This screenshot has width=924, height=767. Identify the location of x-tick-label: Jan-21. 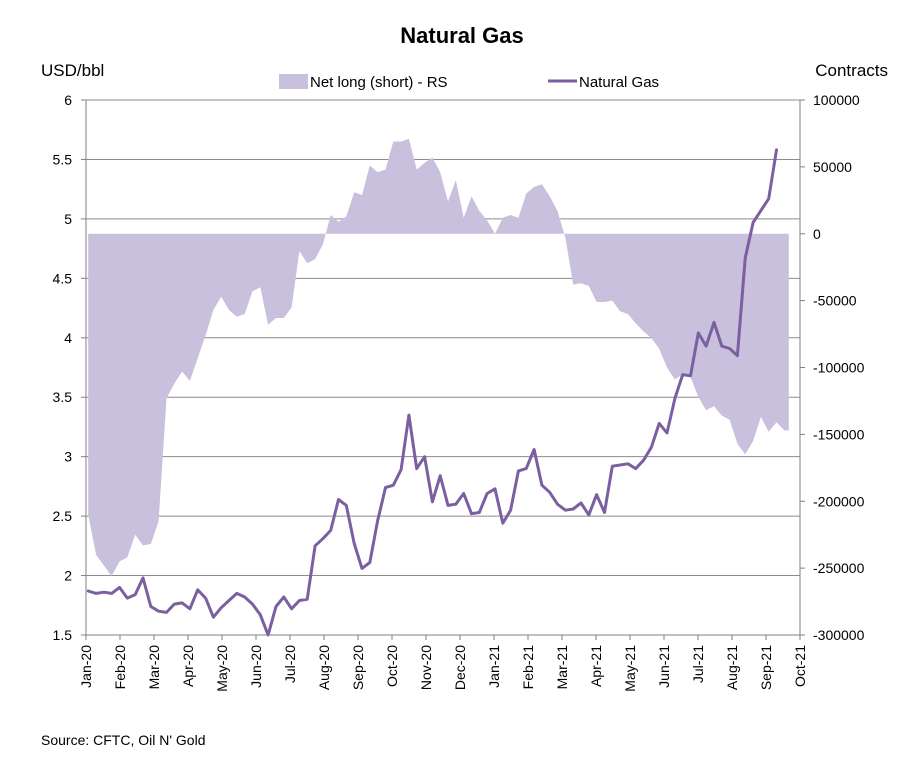
(494, 666).